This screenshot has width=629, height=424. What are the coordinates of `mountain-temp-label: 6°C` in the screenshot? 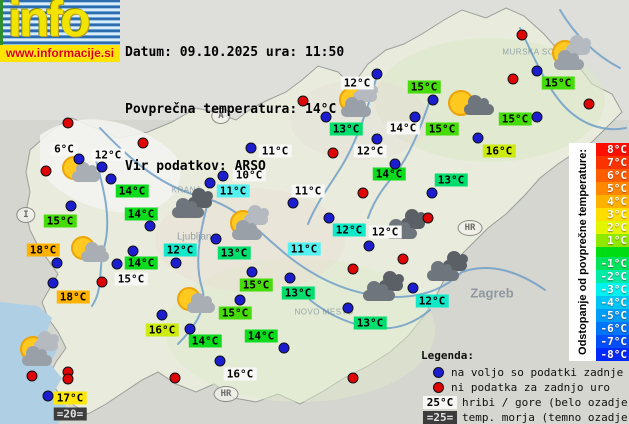 It's located at (64, 149).